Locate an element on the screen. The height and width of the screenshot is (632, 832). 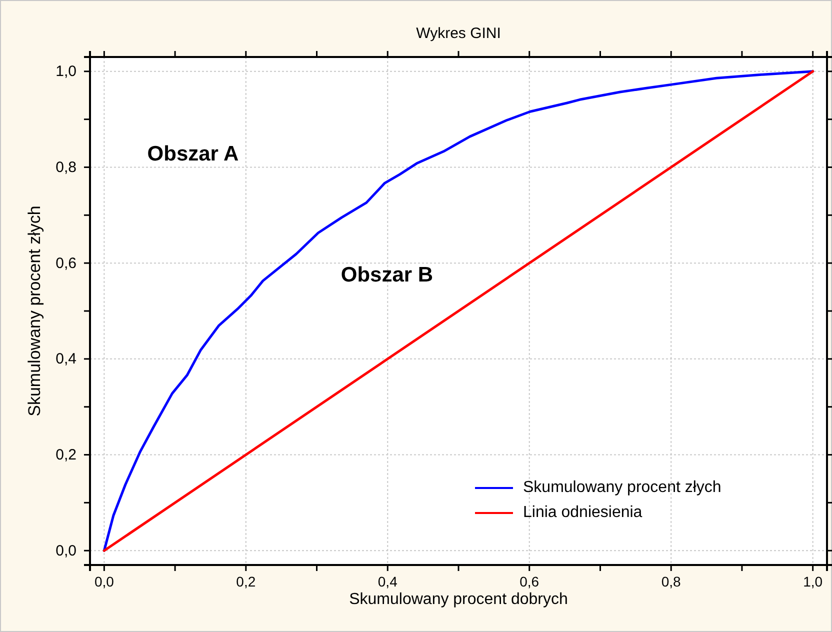
y-tick-label: 0,8 is located at coordinates (66, 167).